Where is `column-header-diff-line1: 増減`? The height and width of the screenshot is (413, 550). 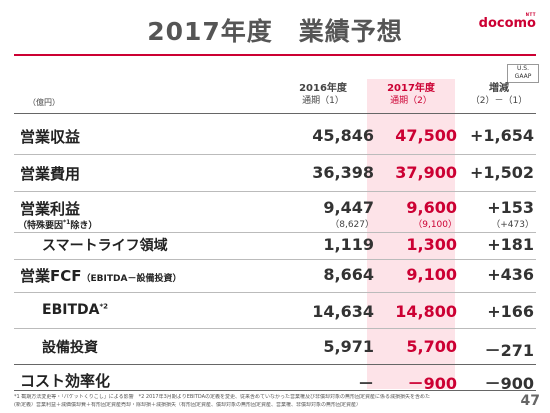
column-header-diff-line1: 増減 is located at coordinates (499, 88).